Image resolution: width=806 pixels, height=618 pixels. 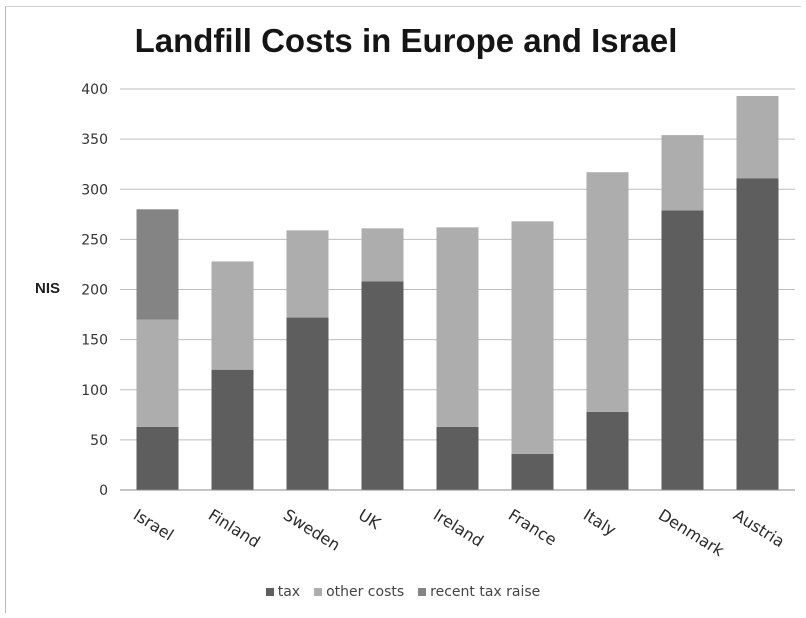 What do you see at coordinates (457, 458) in the screenshot?
I see `bar-ireland-tax` at bounding box center [457, 458].